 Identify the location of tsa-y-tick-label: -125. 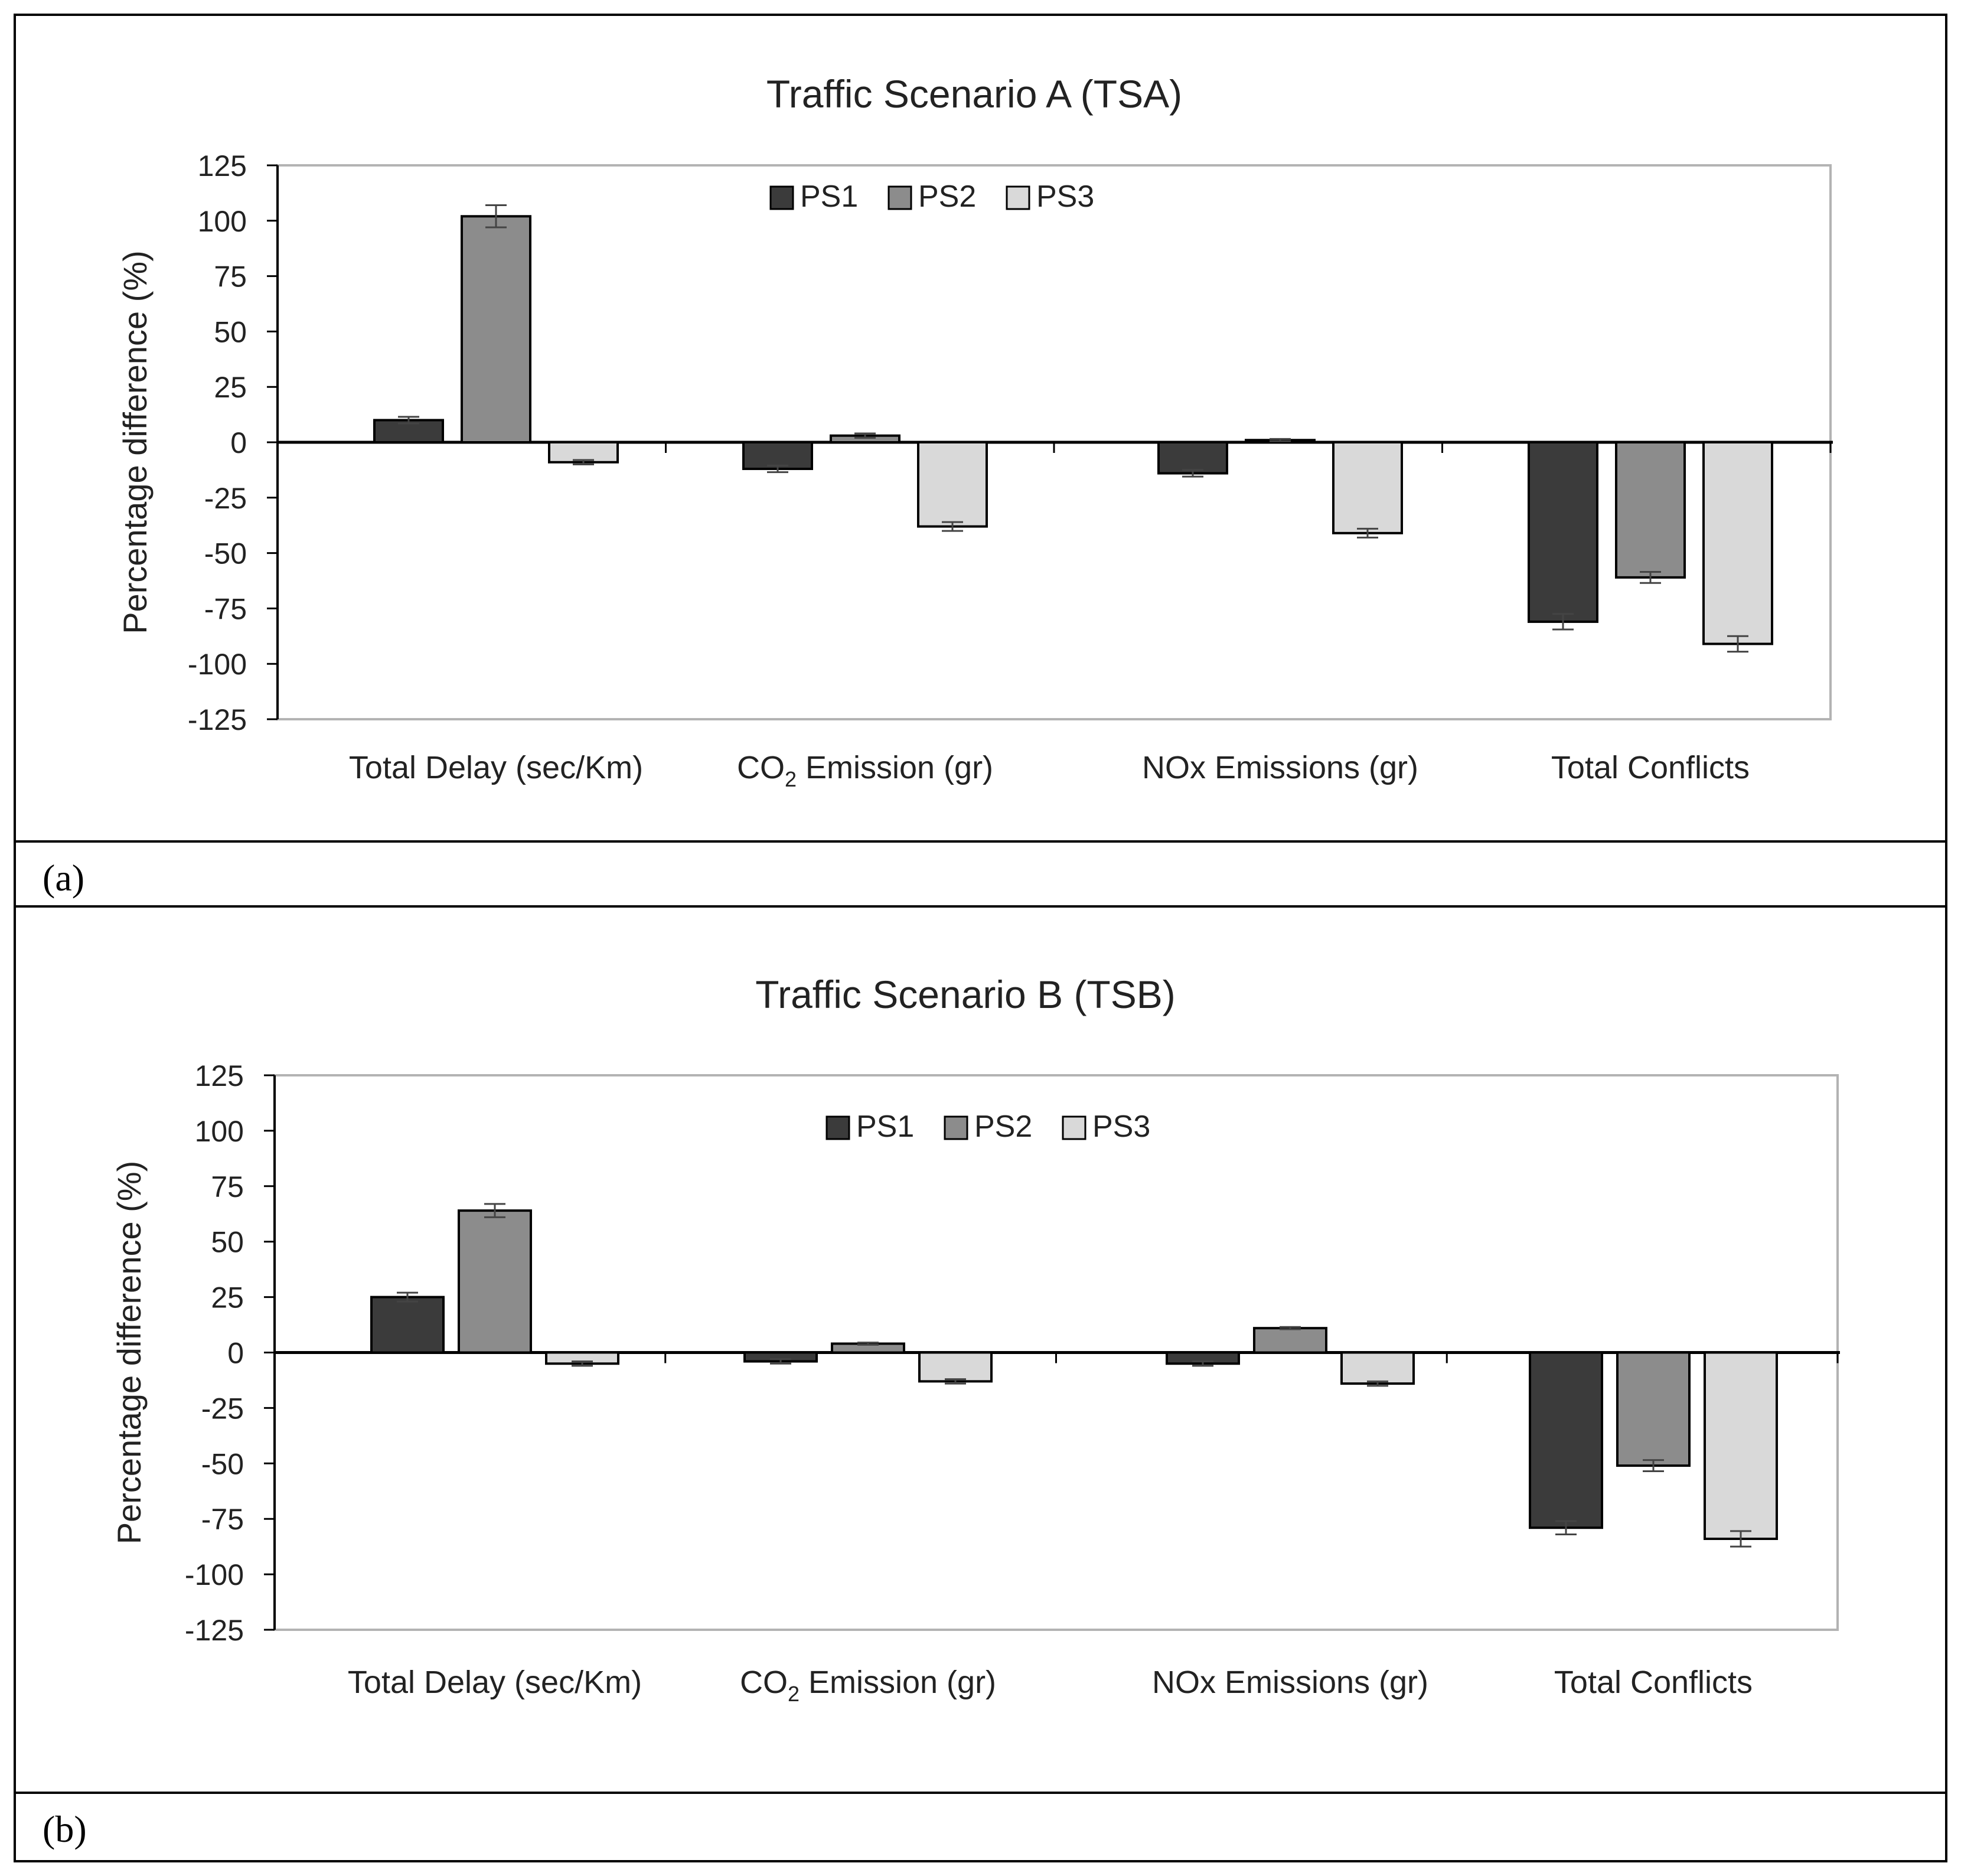
(217, 720).